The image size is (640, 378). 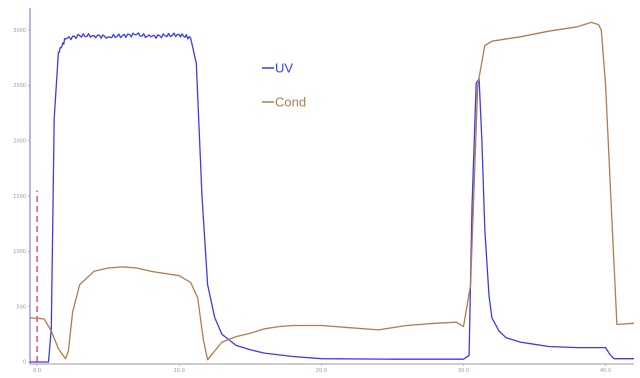 I want to click on x-tick-label: 30.0, so click(x=463, y=371).